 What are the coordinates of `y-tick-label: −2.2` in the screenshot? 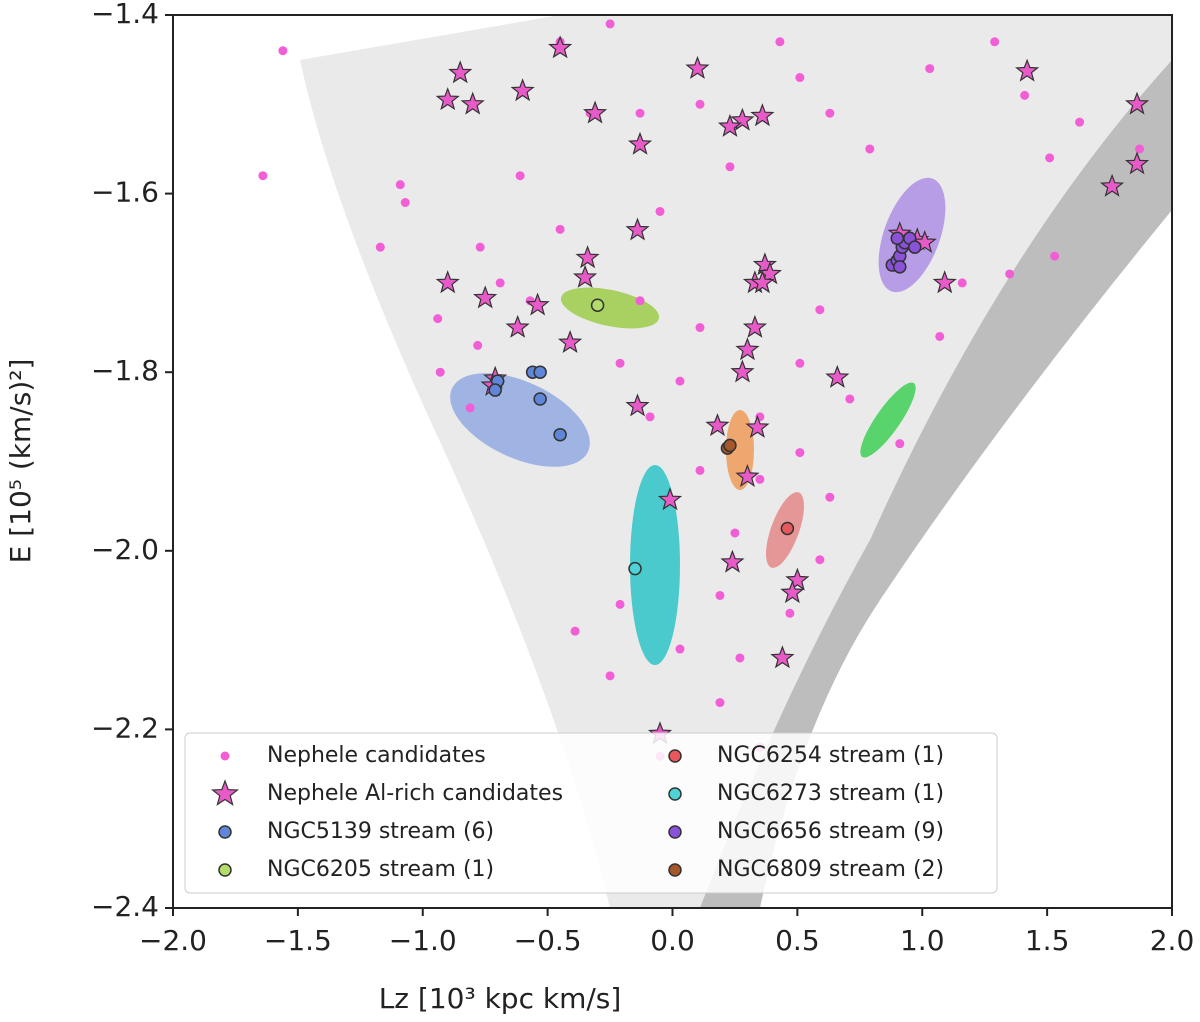 It's located at (125, 727).